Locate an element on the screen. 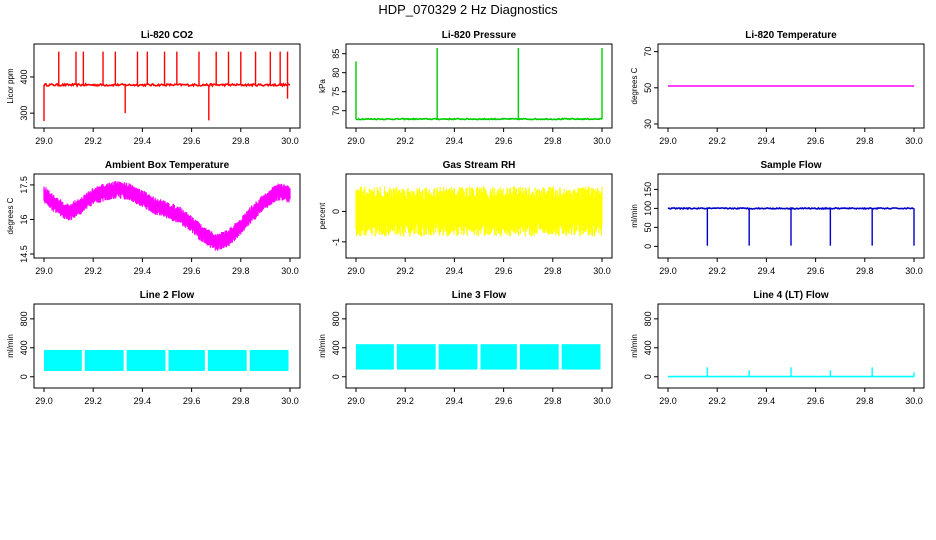 The width and height of the screenshot is (936, 540). xtick-label-rh-4: 29.8 is located at coordinates (553, 271).